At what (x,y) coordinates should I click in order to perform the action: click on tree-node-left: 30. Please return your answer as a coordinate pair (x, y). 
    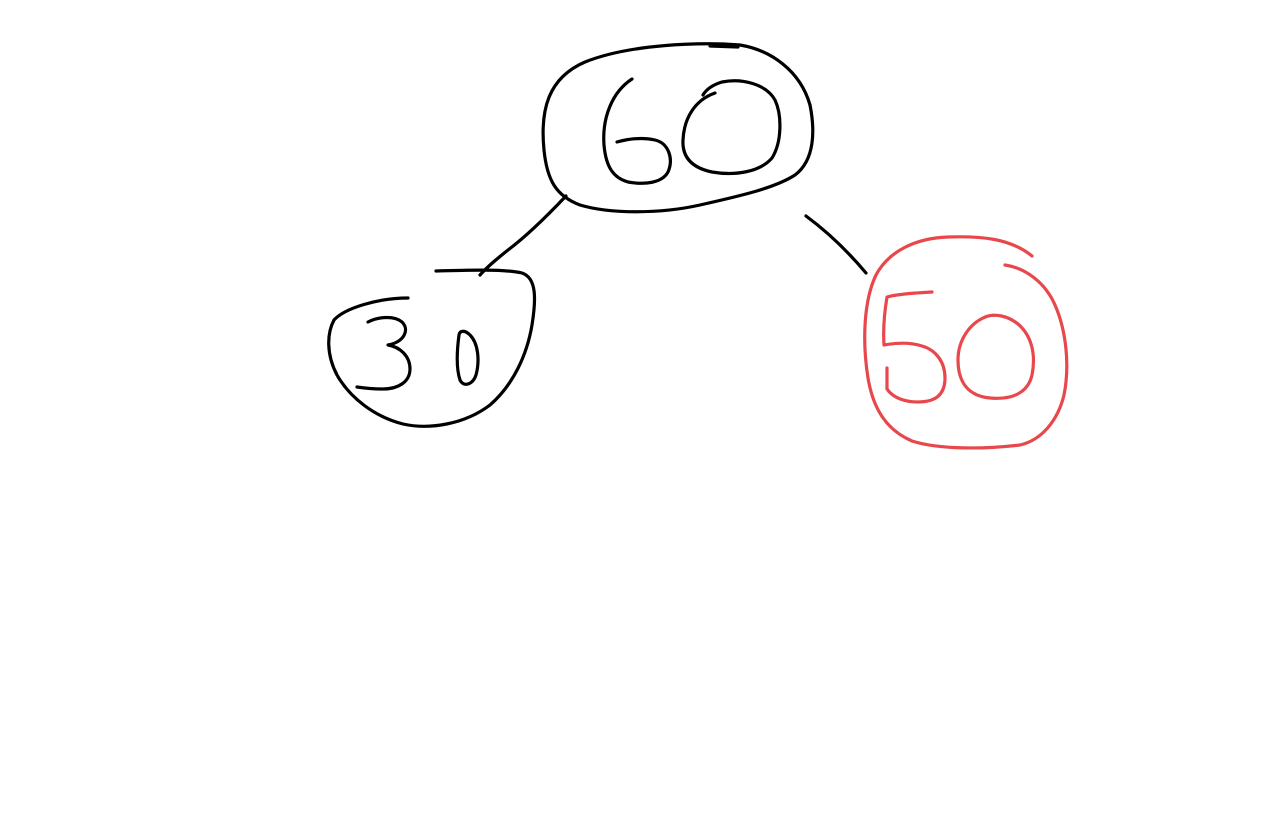
    Looking at the image, I should click on (432, 348).